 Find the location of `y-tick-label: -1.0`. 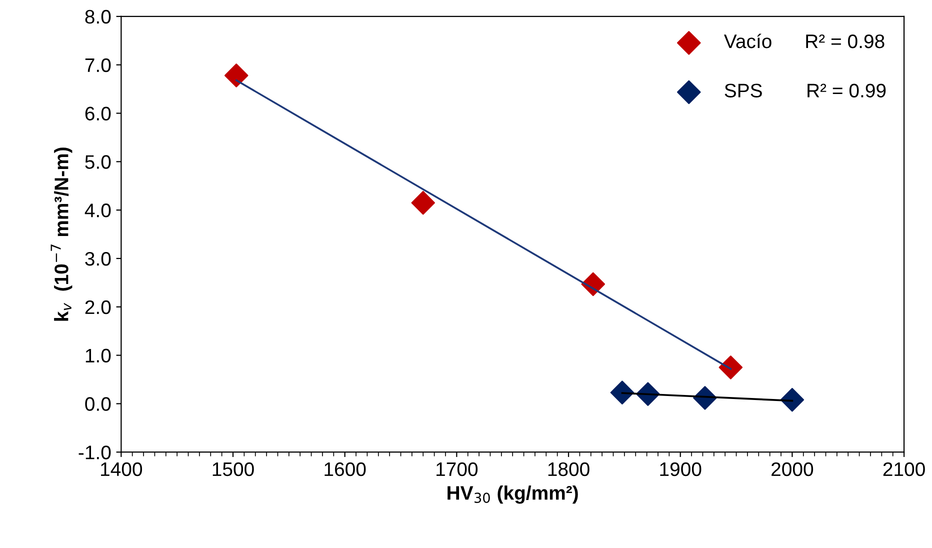

y-tick-label: -1.0 is located at coordinates (94, 453).